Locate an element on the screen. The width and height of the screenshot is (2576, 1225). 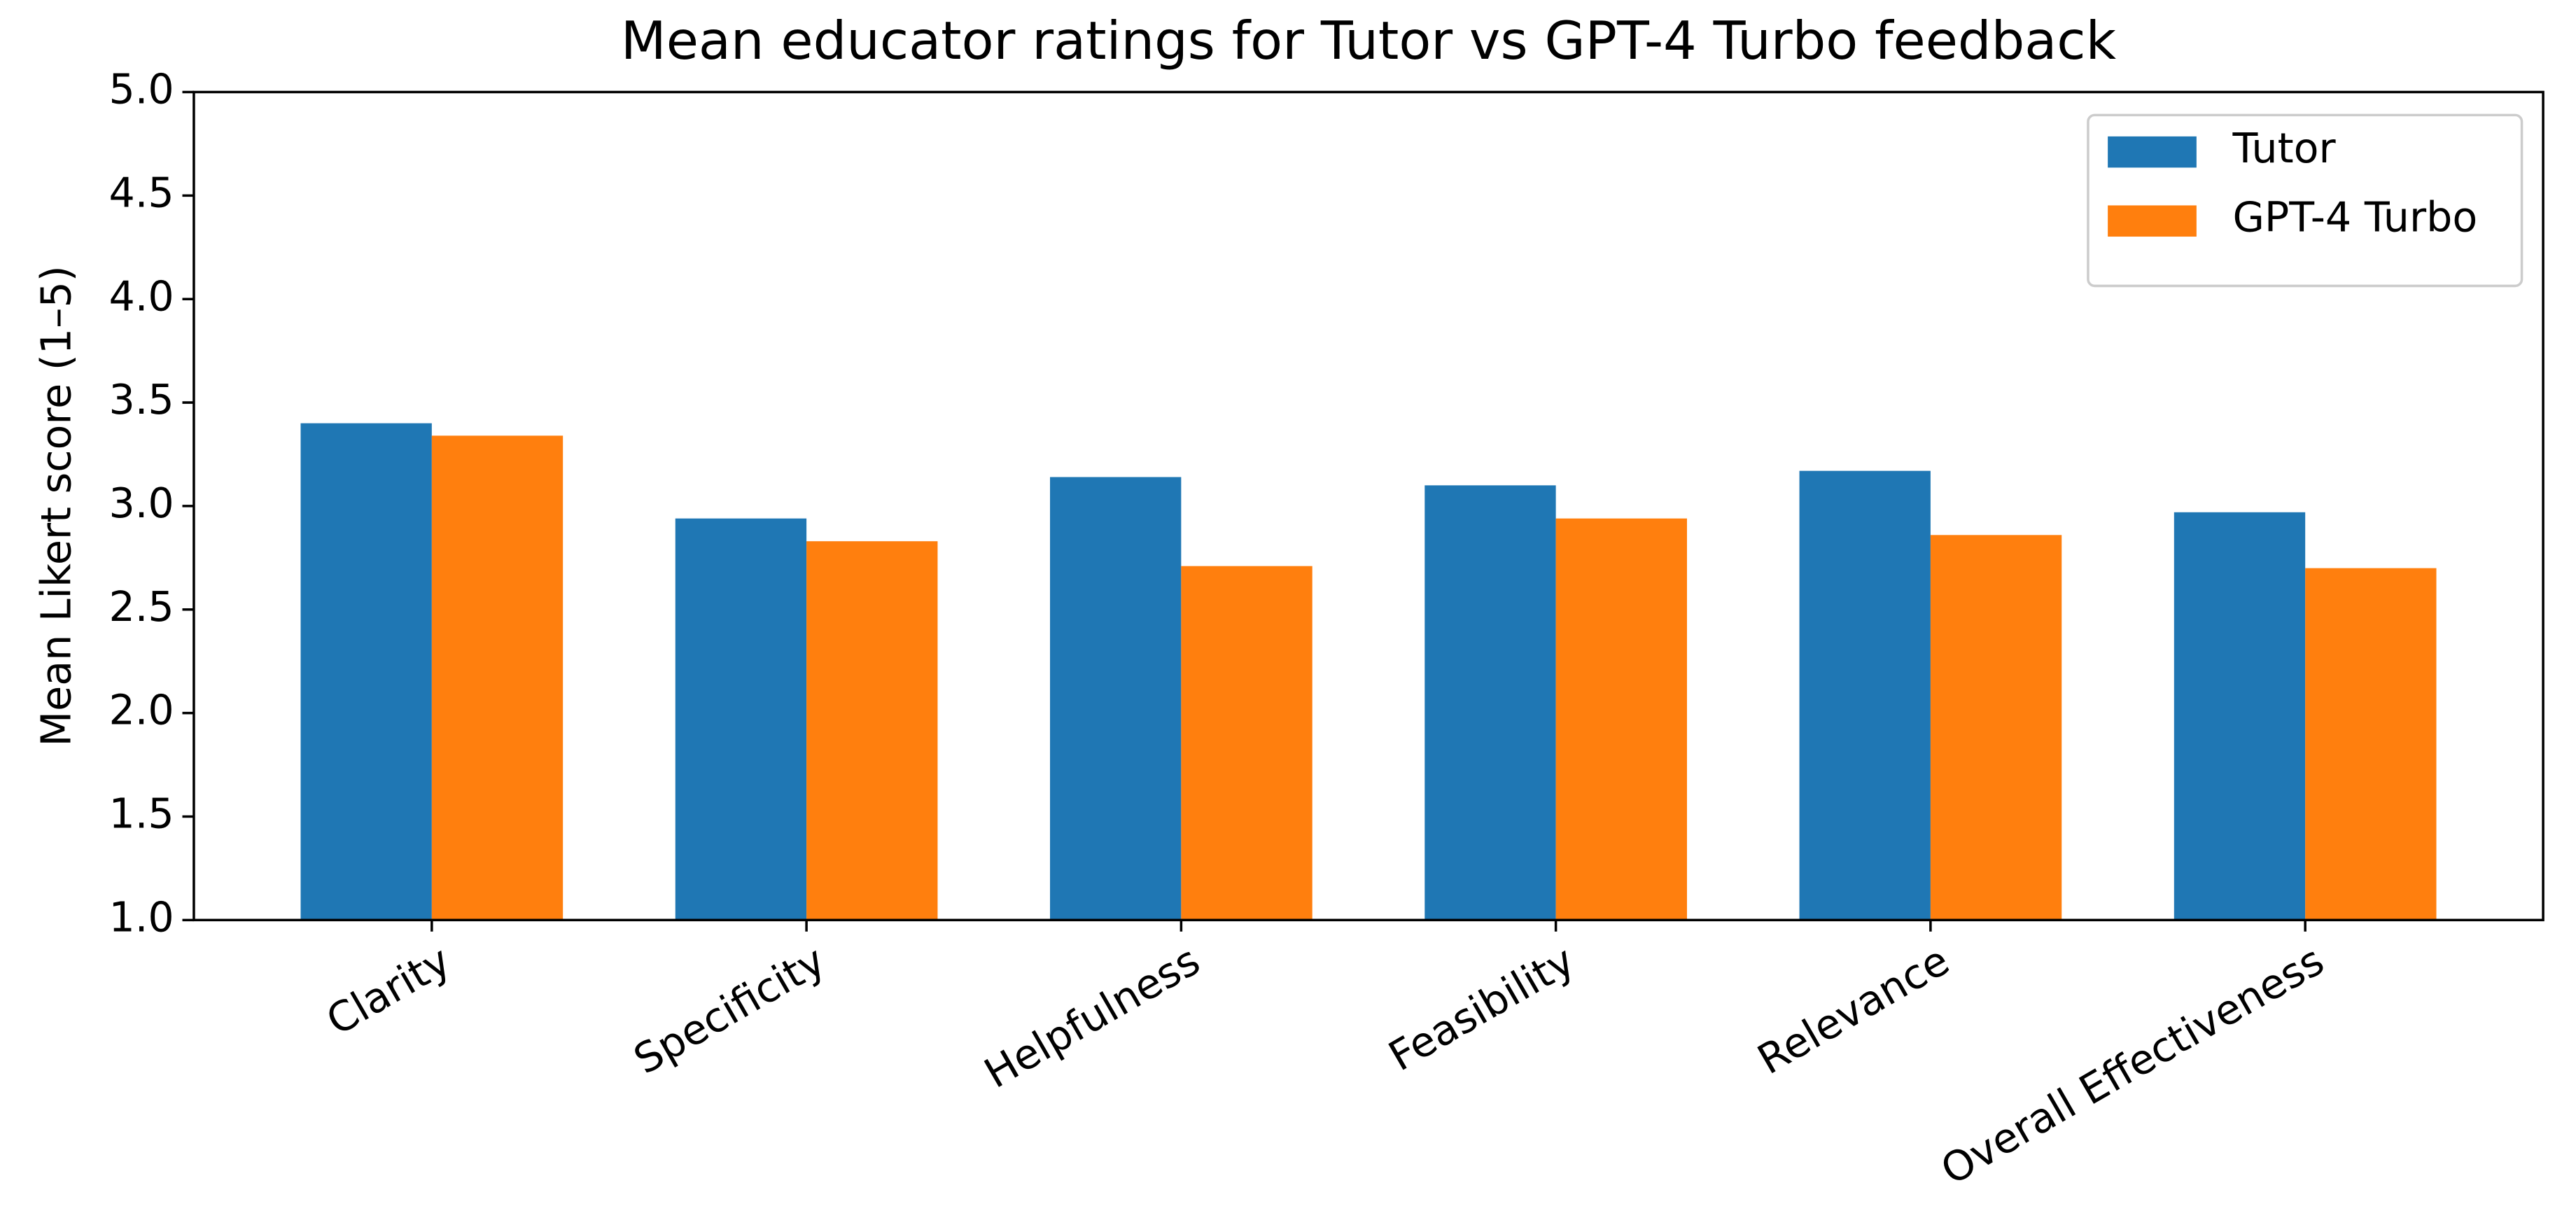
legend-label: GPT-4 Turbo is located at coordinates (2354, 217).